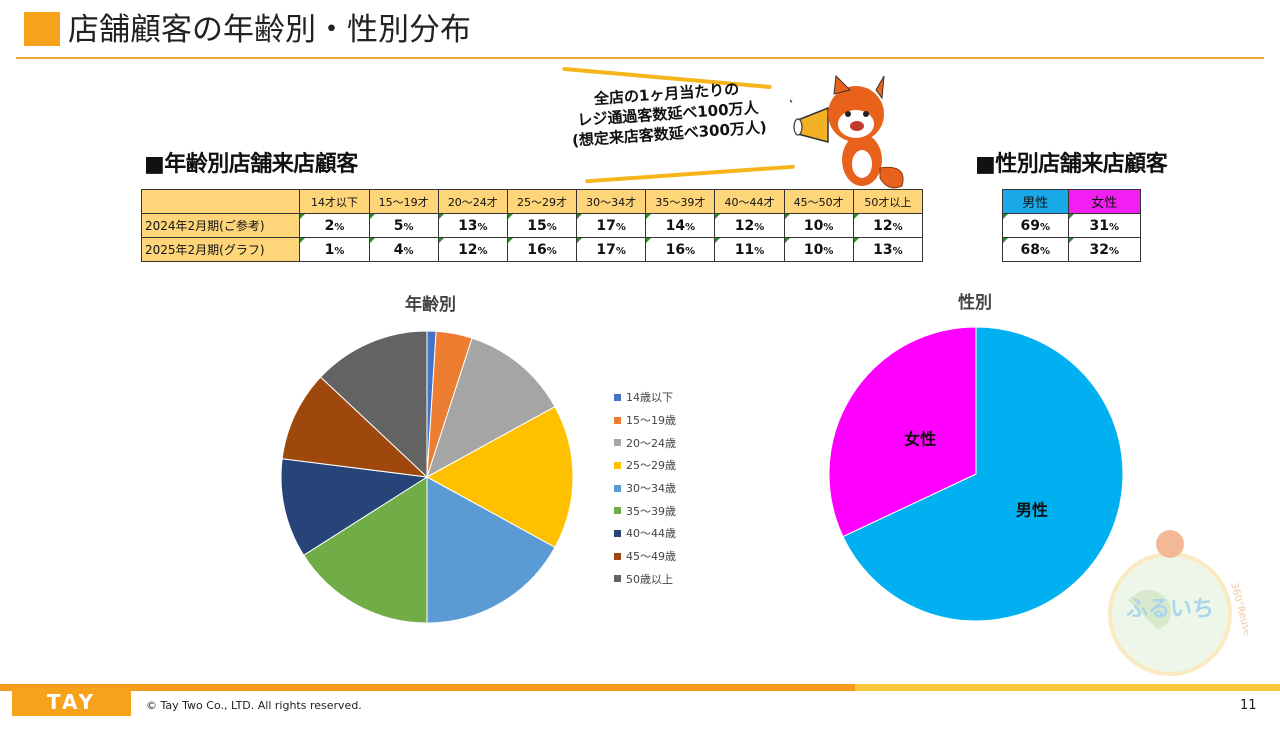 The height and width of the screenshot is (744, 1280). I want to click on furuichi-watermark-logo: ふるいち 360°Reuse, so click(1178, 603).